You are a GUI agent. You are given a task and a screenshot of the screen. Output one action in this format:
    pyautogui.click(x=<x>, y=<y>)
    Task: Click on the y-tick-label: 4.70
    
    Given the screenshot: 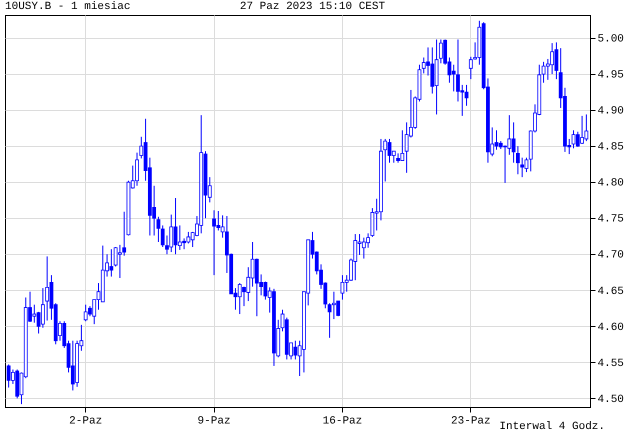 What is the action you would take?
    pyautogui.click(x=611, y=256)
    